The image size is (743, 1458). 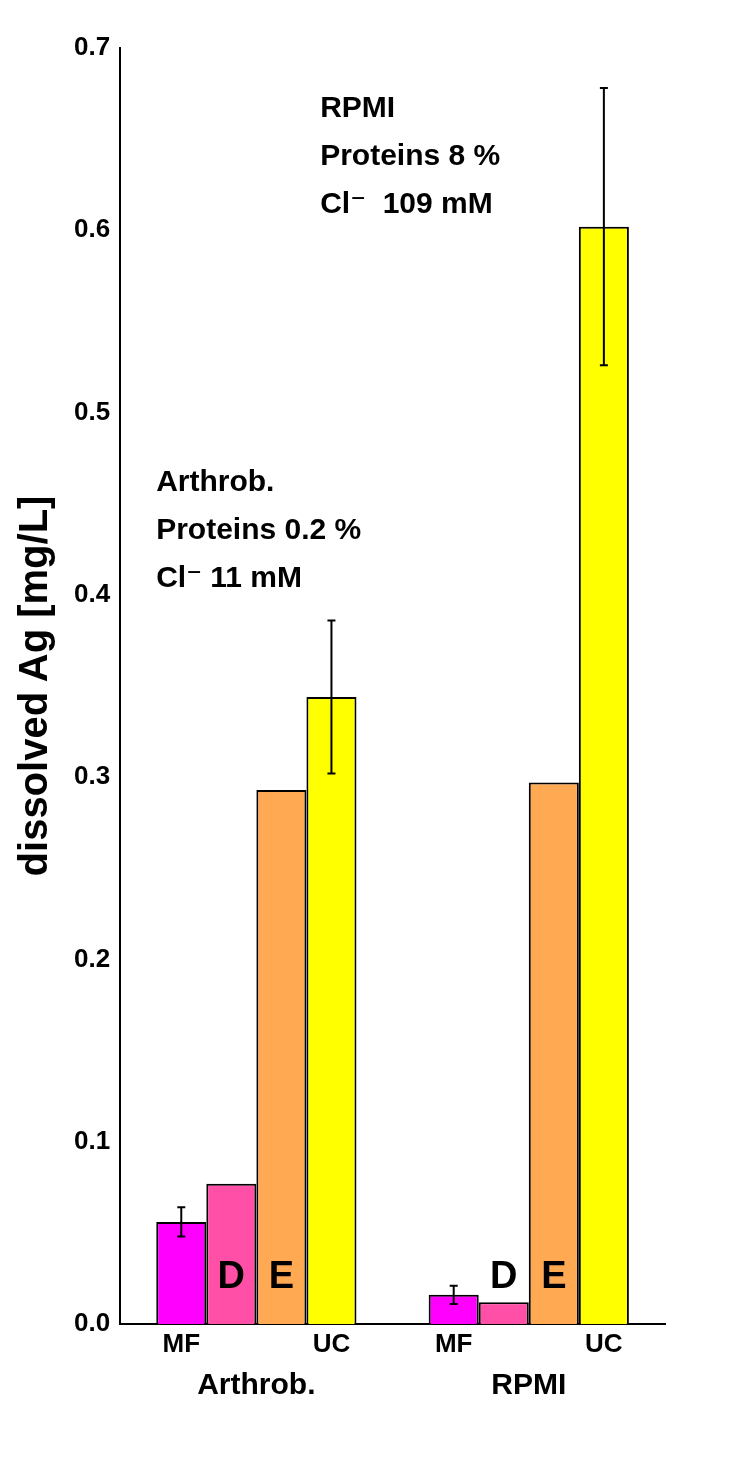 What do you see at coordinates (504, 1275) in the screenshot?
I see `series-label: D` at bounding box center [504, 1275].